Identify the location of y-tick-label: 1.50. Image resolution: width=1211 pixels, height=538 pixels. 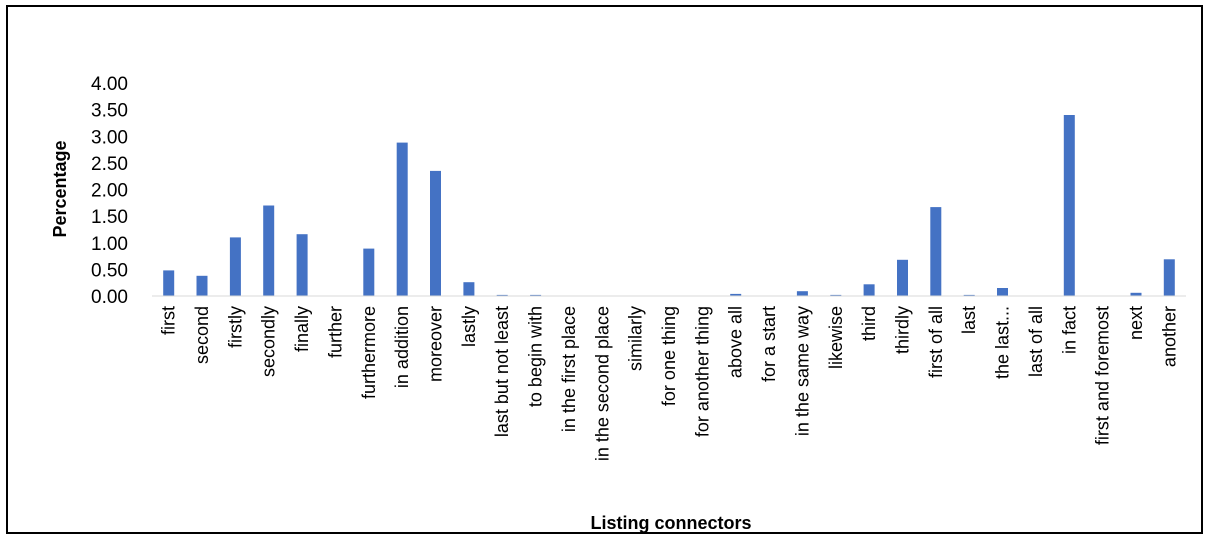
(109, 217).